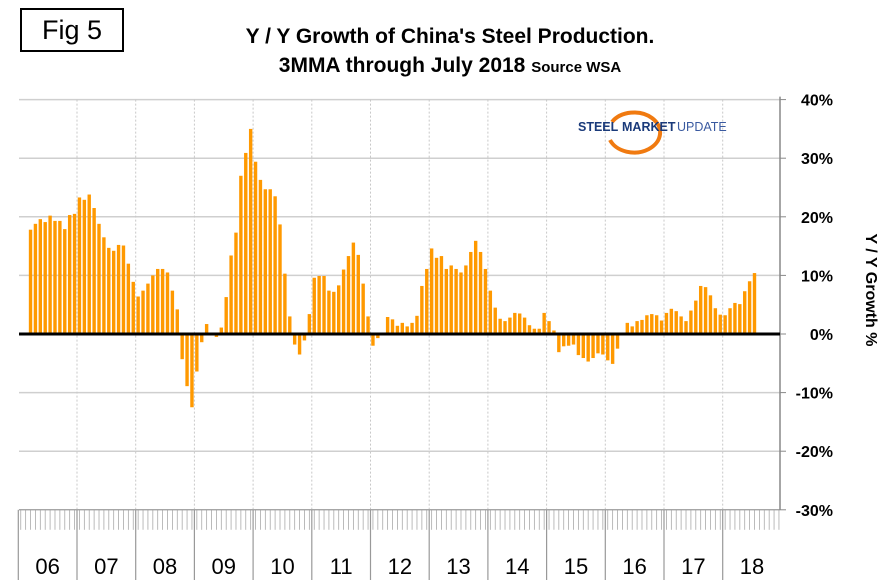 Image resolution: width=888 pixels, height=587 pixels. What do you see at coordinates (47, 566) in the screenshot?
I see `x-tick-label: 06` at bounding box center [47, 566].